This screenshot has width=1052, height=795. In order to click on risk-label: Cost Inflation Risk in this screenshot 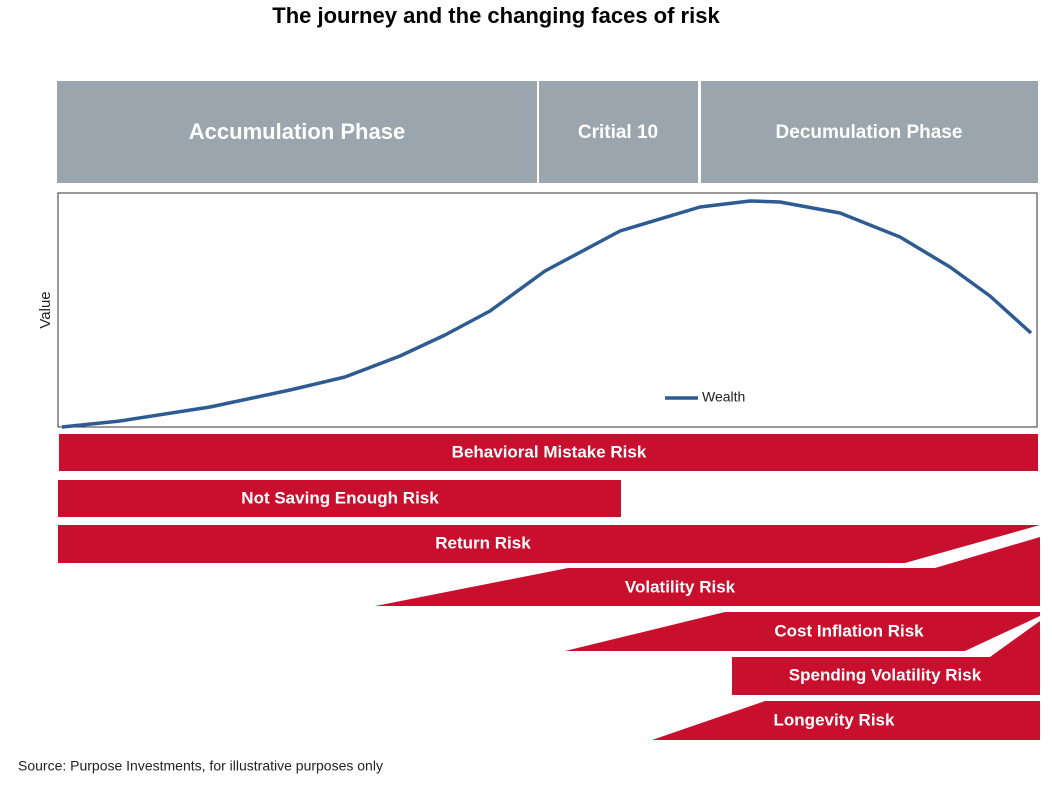, I will do `click(849, 630)`.